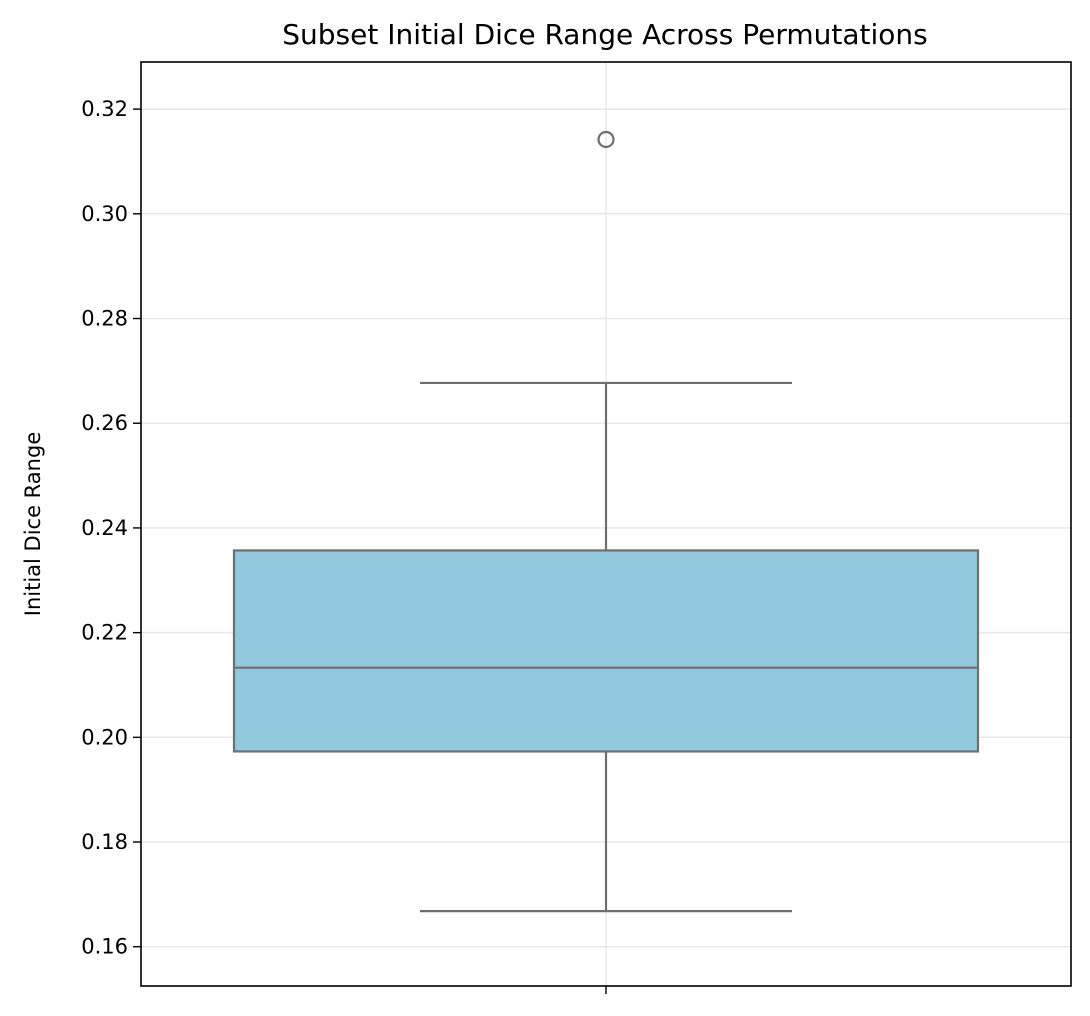 Image resolution: width=1090 pixels, height=1016 pixels. What do you see at coordinates (104, 842) in the screenshot?
I see `y-tick-label: 0.18` at bounding box center [104, 842].